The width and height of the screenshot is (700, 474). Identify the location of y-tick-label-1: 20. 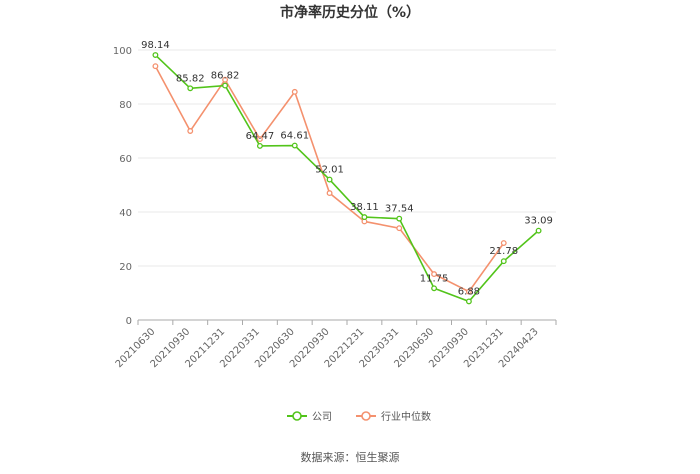
(125, 267).